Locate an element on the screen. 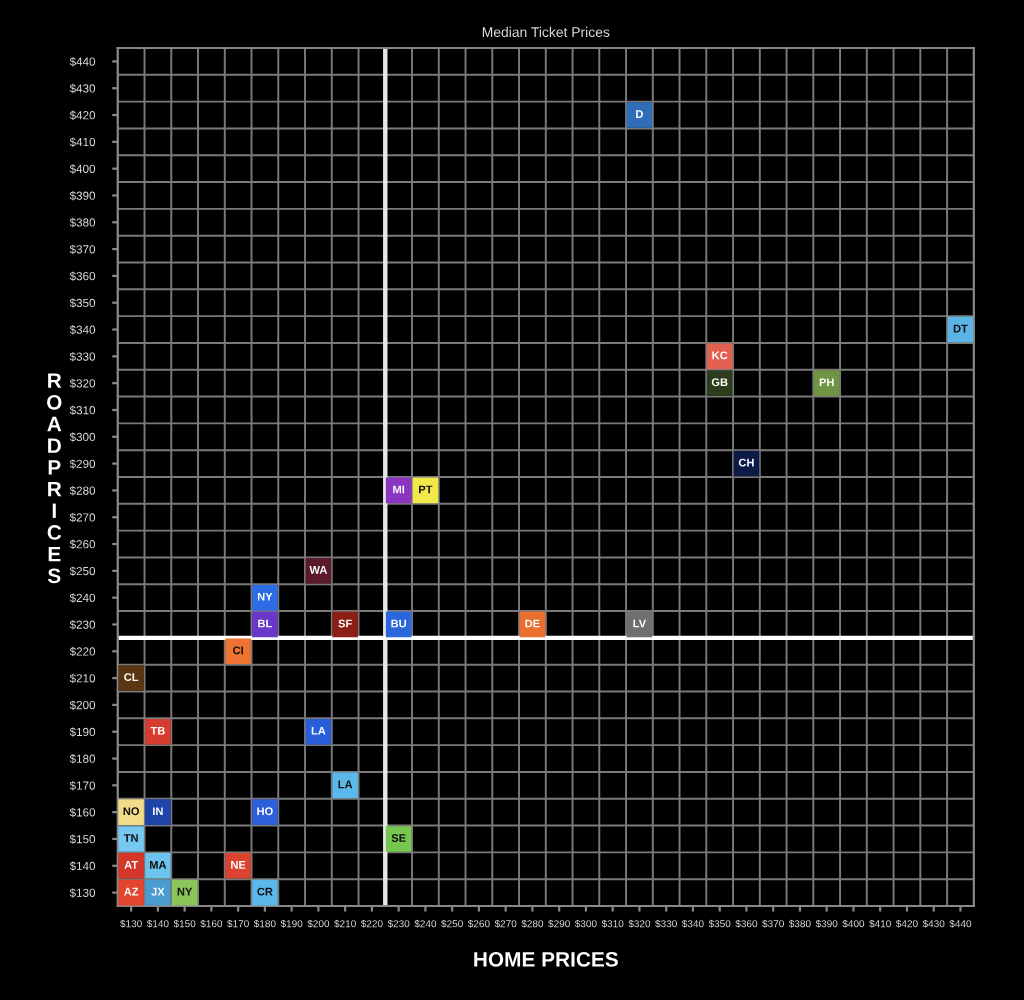  x-axis-title: HOME PRICES is located at coordinates (546, 959).